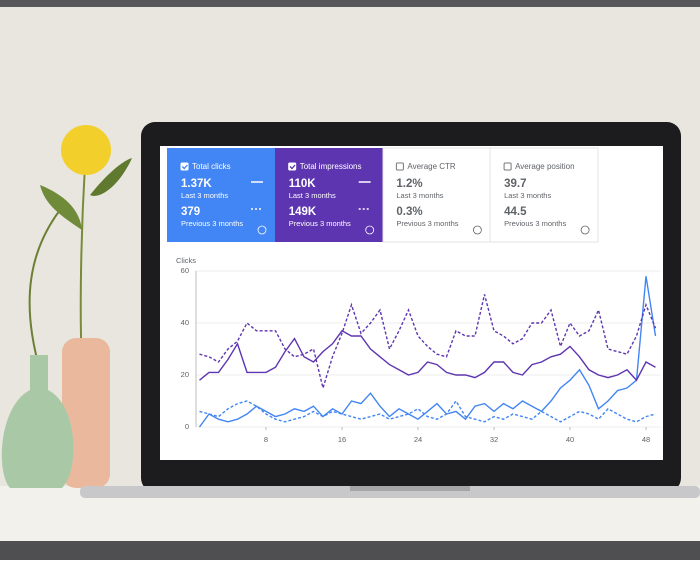 The image size is (700, 565). I want to click on y-tick-label: 60, so click(185, 270).